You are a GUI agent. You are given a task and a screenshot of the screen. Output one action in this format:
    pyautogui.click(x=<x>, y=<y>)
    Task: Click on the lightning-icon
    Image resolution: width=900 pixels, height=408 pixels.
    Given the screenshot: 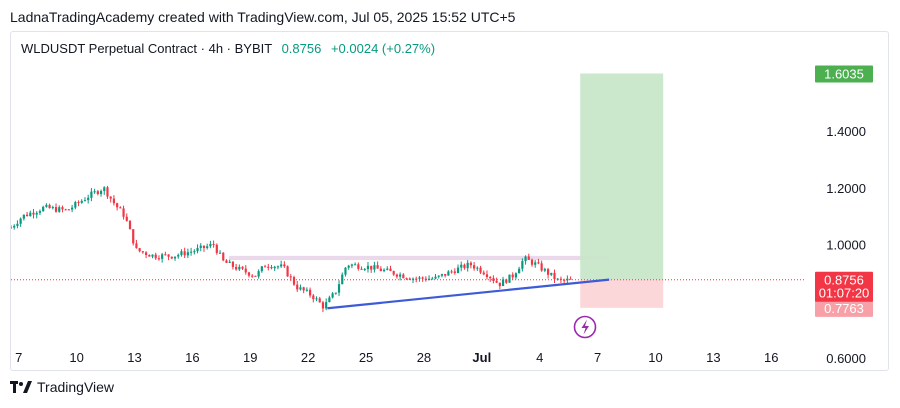 What is the action you would take?
    pyautogui.click(x=585, y=327)
    